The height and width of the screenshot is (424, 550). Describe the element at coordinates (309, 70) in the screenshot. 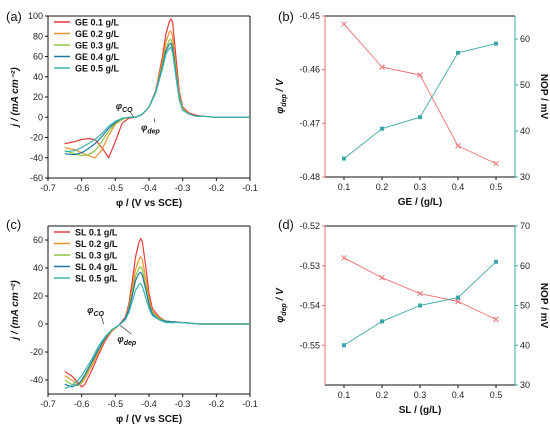

I see `y-tick-label: -0.46` at that location.